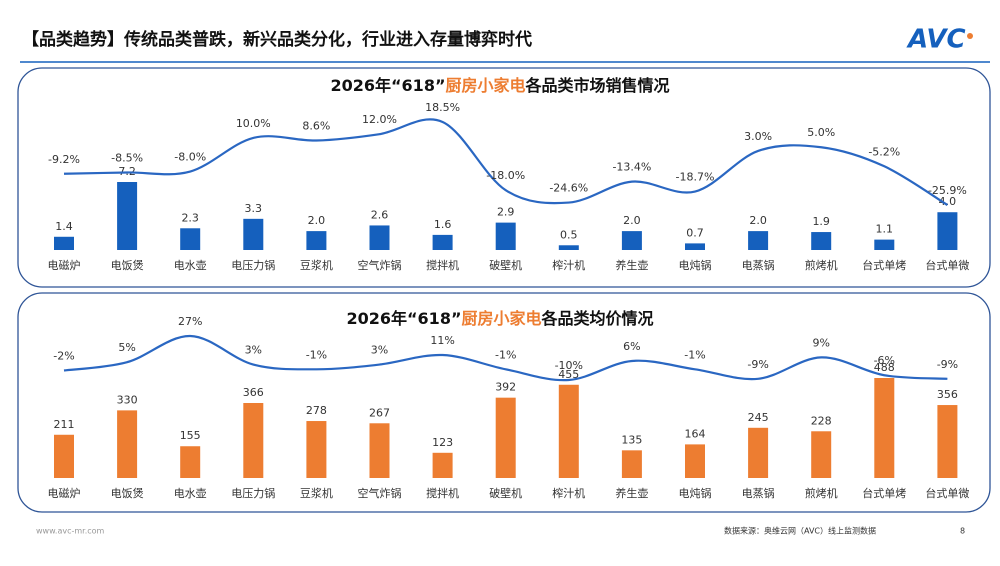  Describe the element at coordinates (485, 85) in the screenshot. I see `chart-title-part: 厨房小家电` at that location.